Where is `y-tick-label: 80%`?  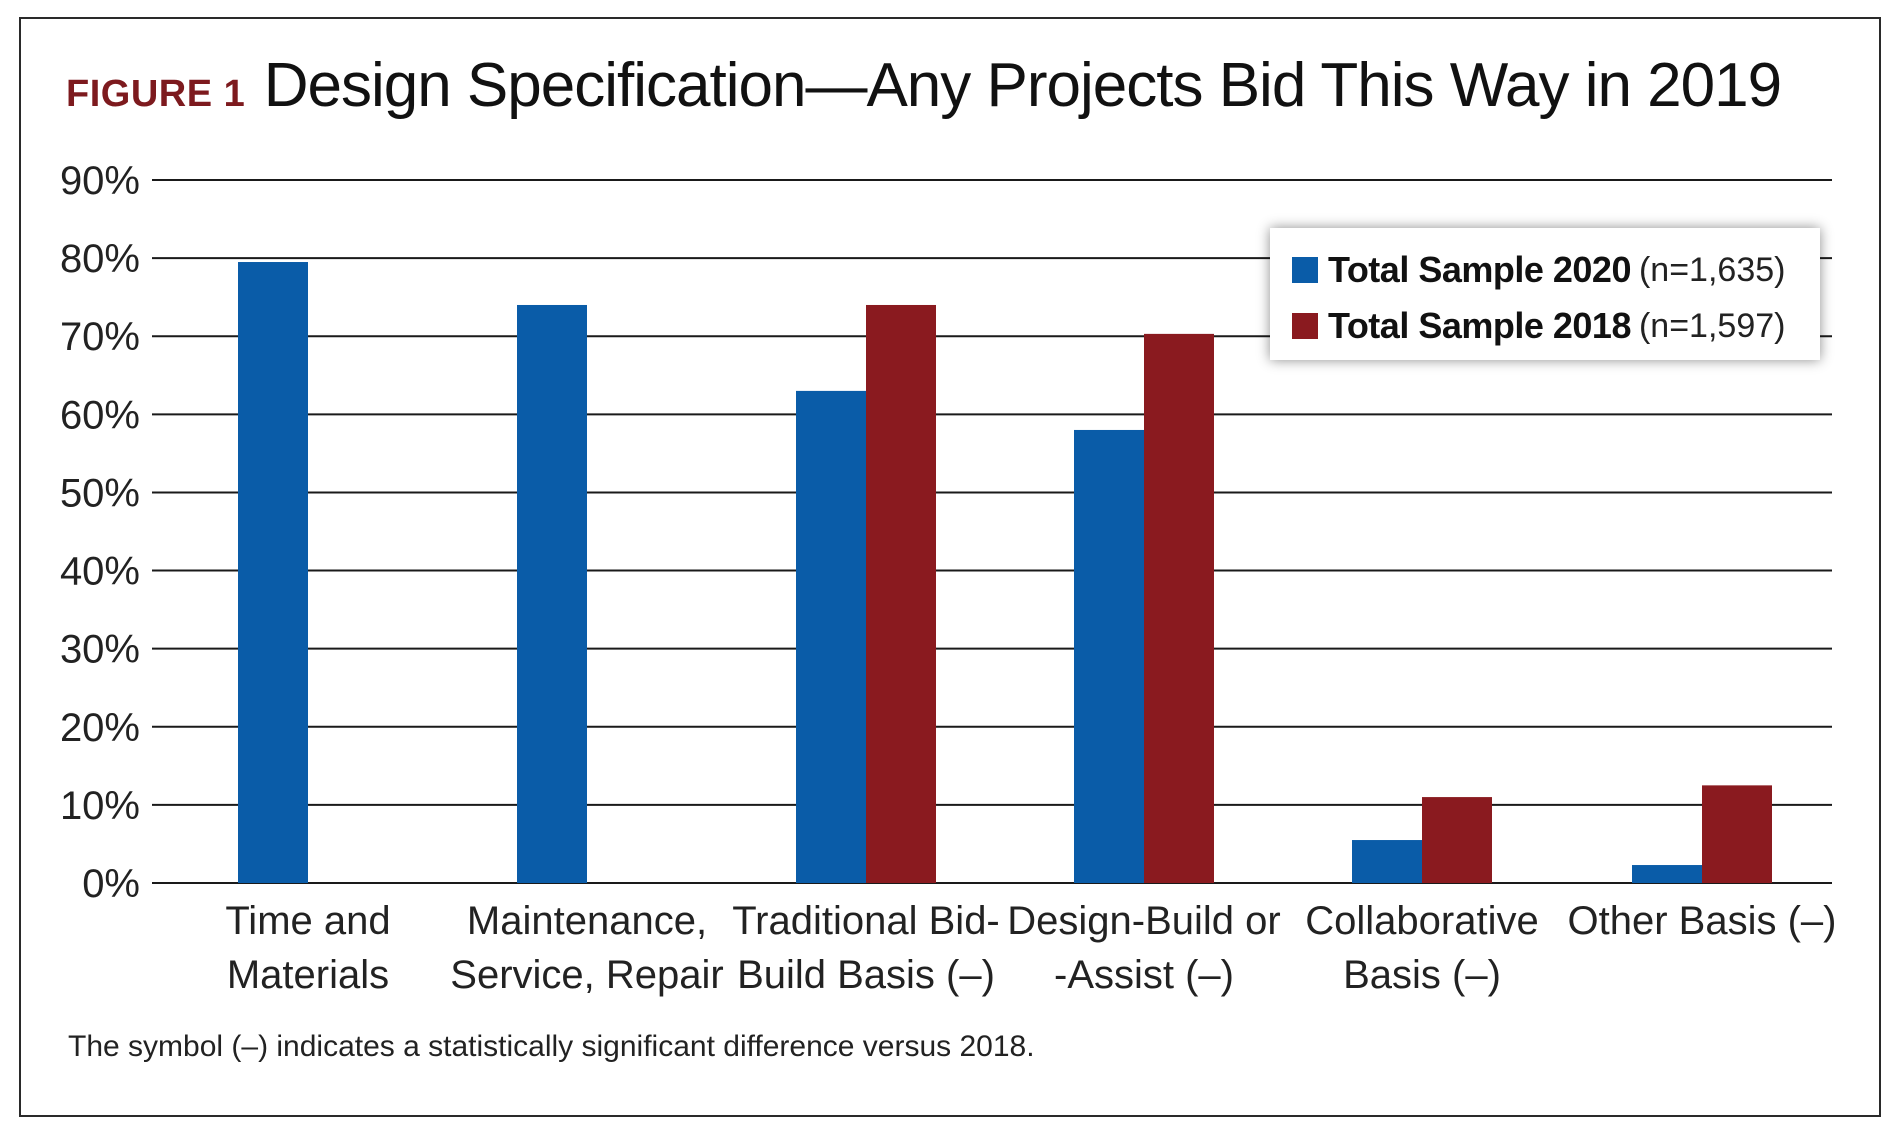
y-tick-label: 80% is located at coordinates (100, 259).